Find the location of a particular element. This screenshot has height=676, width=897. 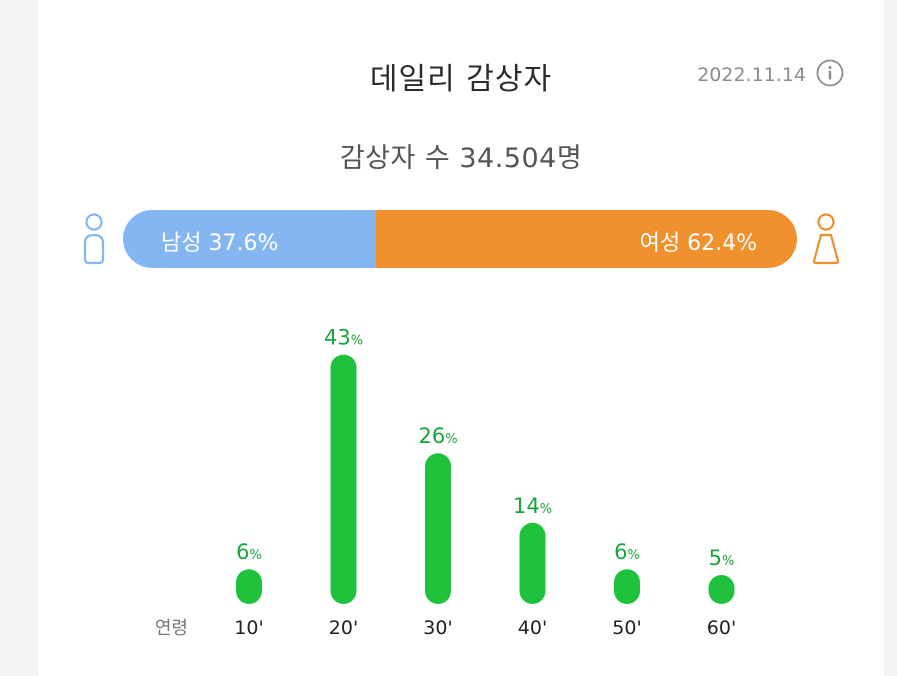

age-category-label-0: 10' is located at coordinates (248, 628).